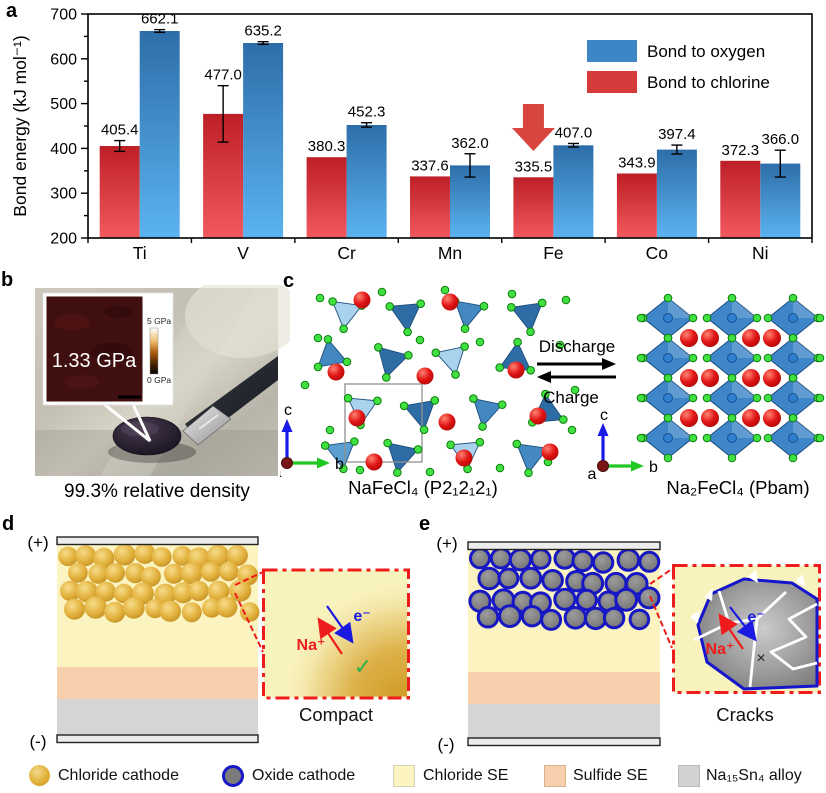 This screenshot has width=826, height=793. Describe the element at coordinates (159, 321) in the screenshot. I see `colorbar-max-label: 5 GPa` at that location.